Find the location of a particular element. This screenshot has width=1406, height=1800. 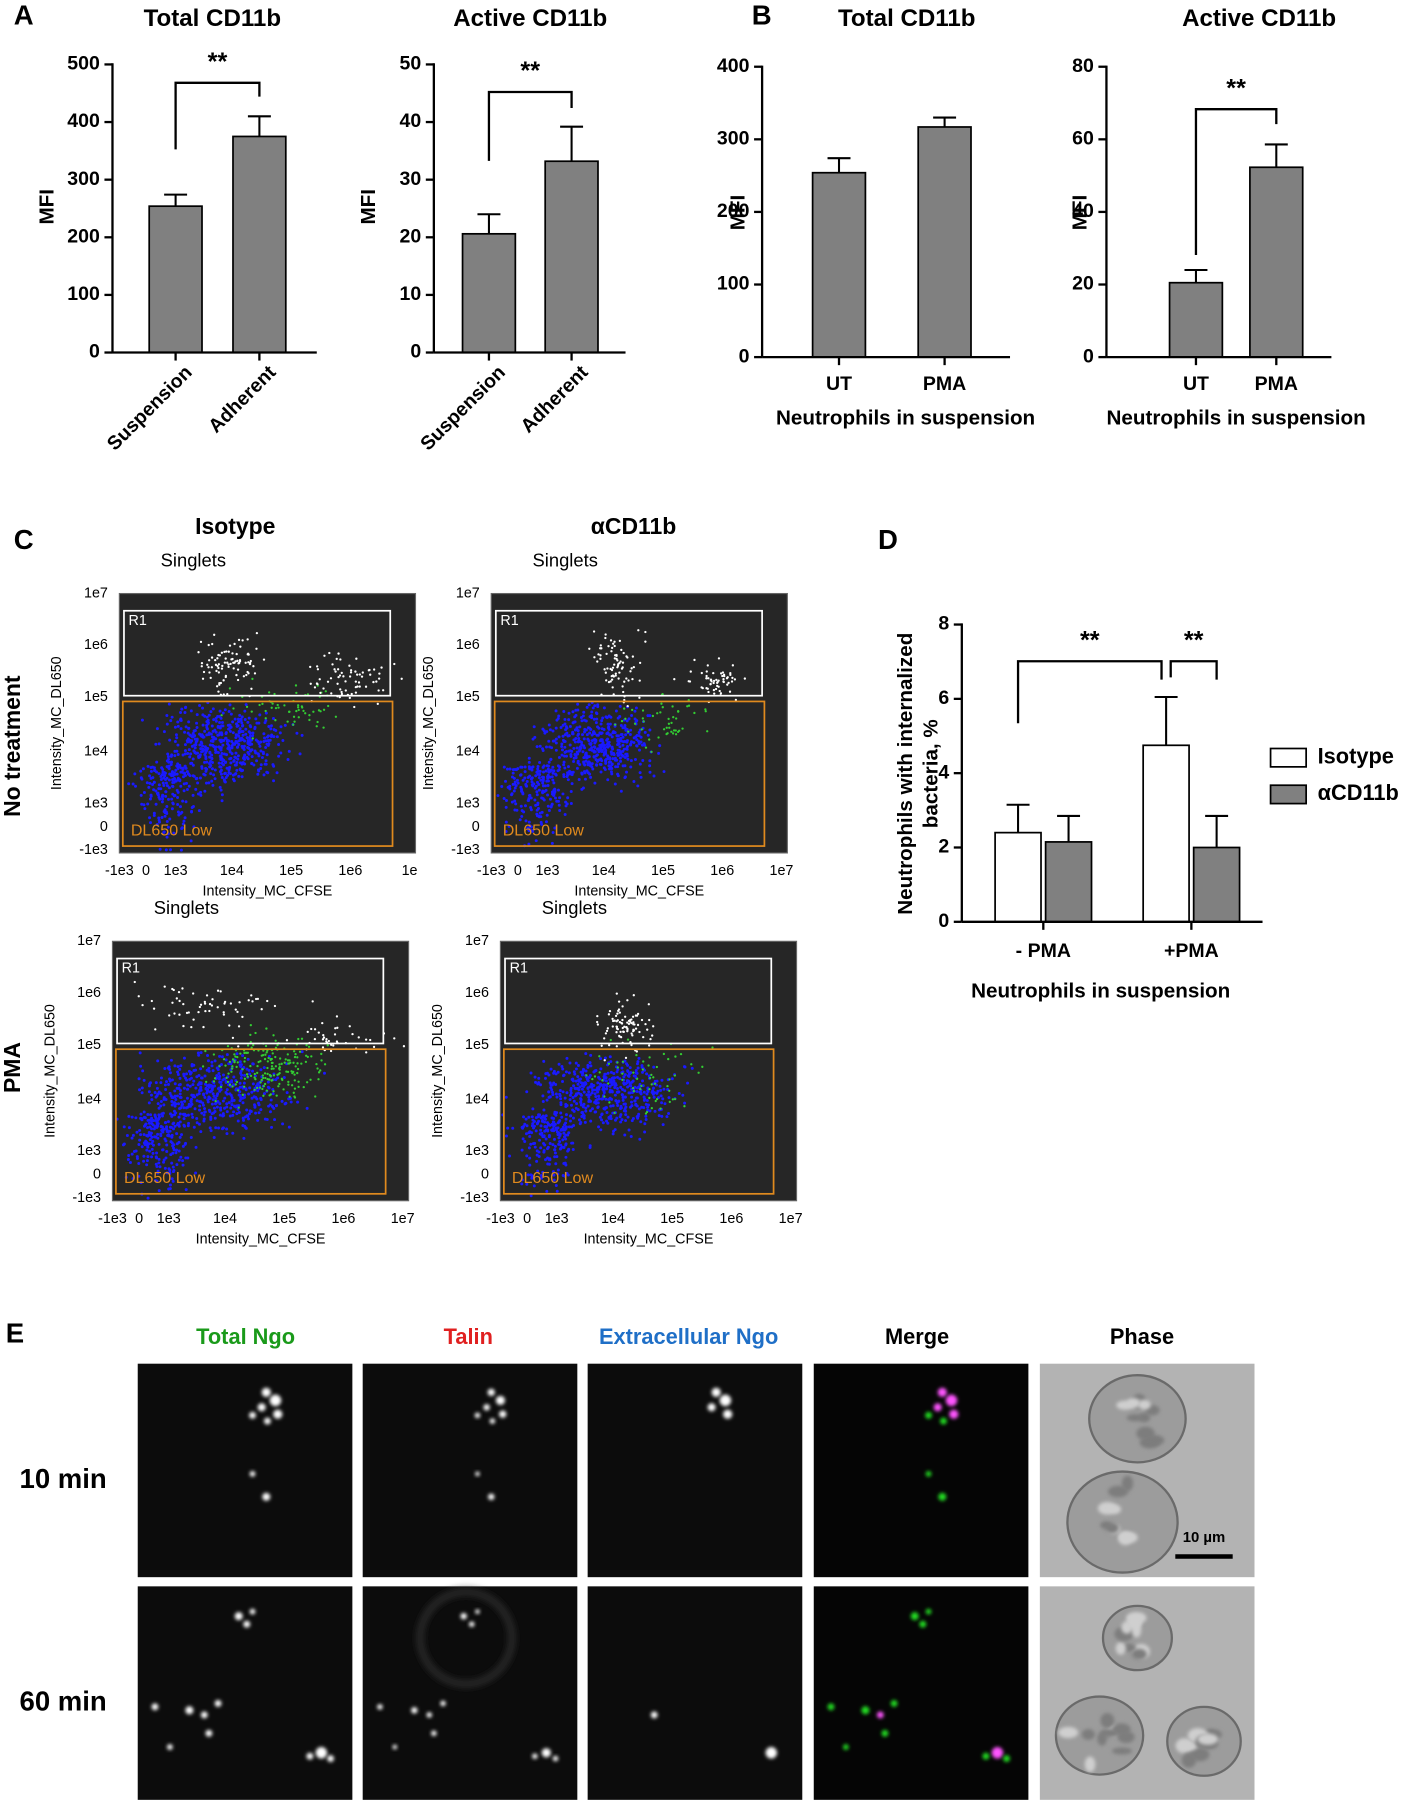

significance-label: ** is located at coordinates (1194, 640).